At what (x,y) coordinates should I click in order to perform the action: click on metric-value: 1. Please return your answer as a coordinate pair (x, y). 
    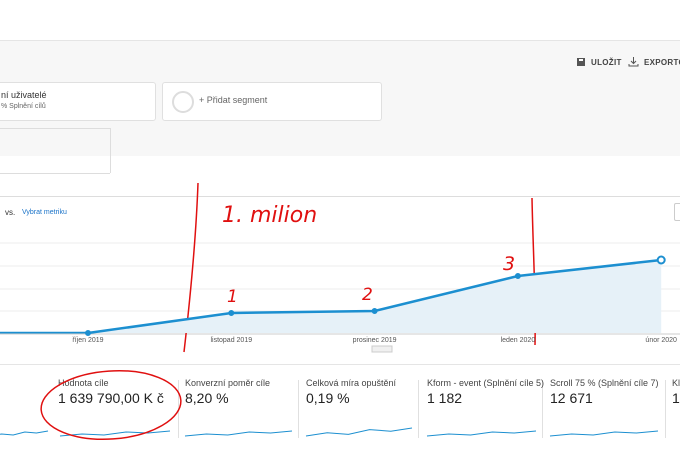
    Looking at the image, I should click on (676, 398).